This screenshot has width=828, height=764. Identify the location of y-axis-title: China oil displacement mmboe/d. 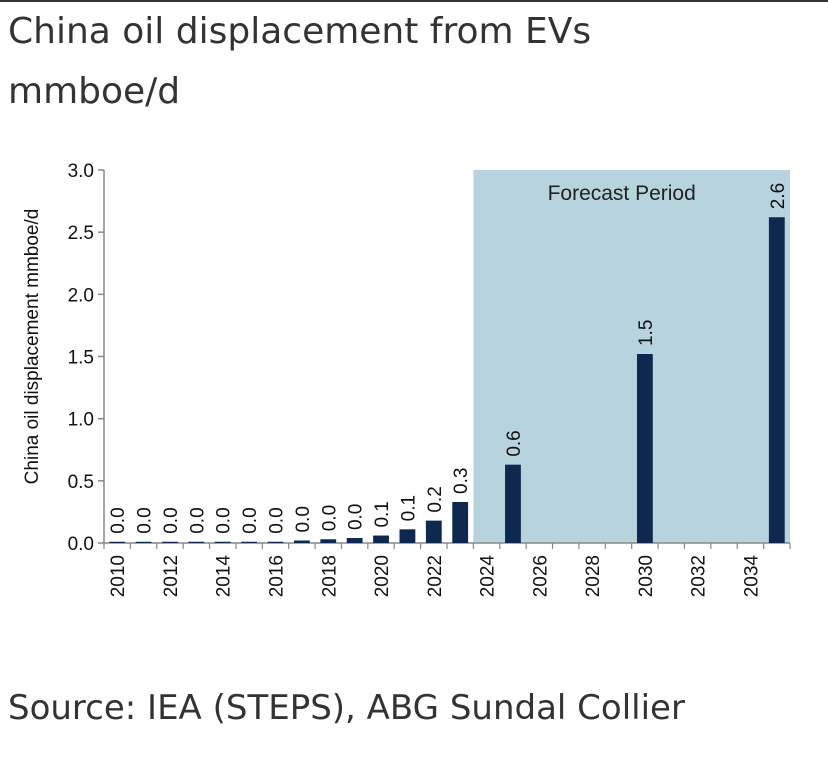
(32, 347).